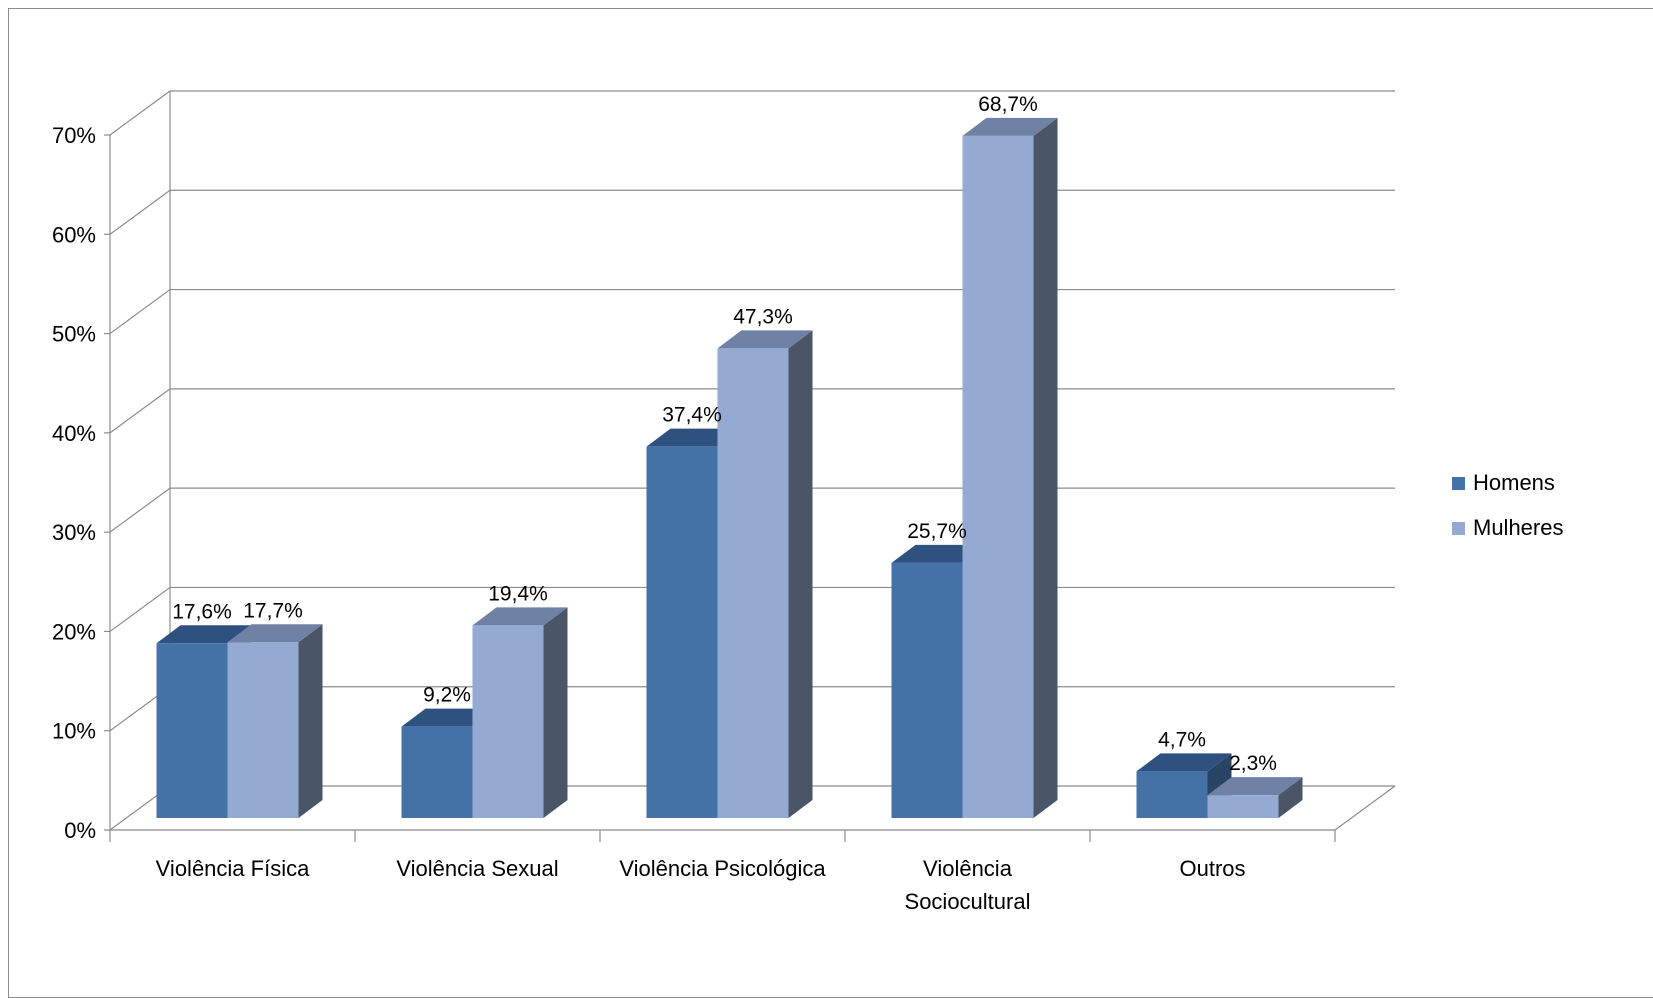 The image size is (1653, 998). Describe the element at coordinates (74, 731) in the screenshot. I see `y-tick-label: 10%` at that location.